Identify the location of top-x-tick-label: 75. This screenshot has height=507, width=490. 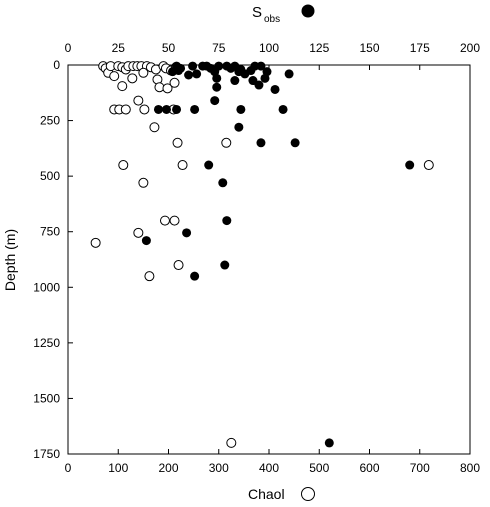
(219, 48).